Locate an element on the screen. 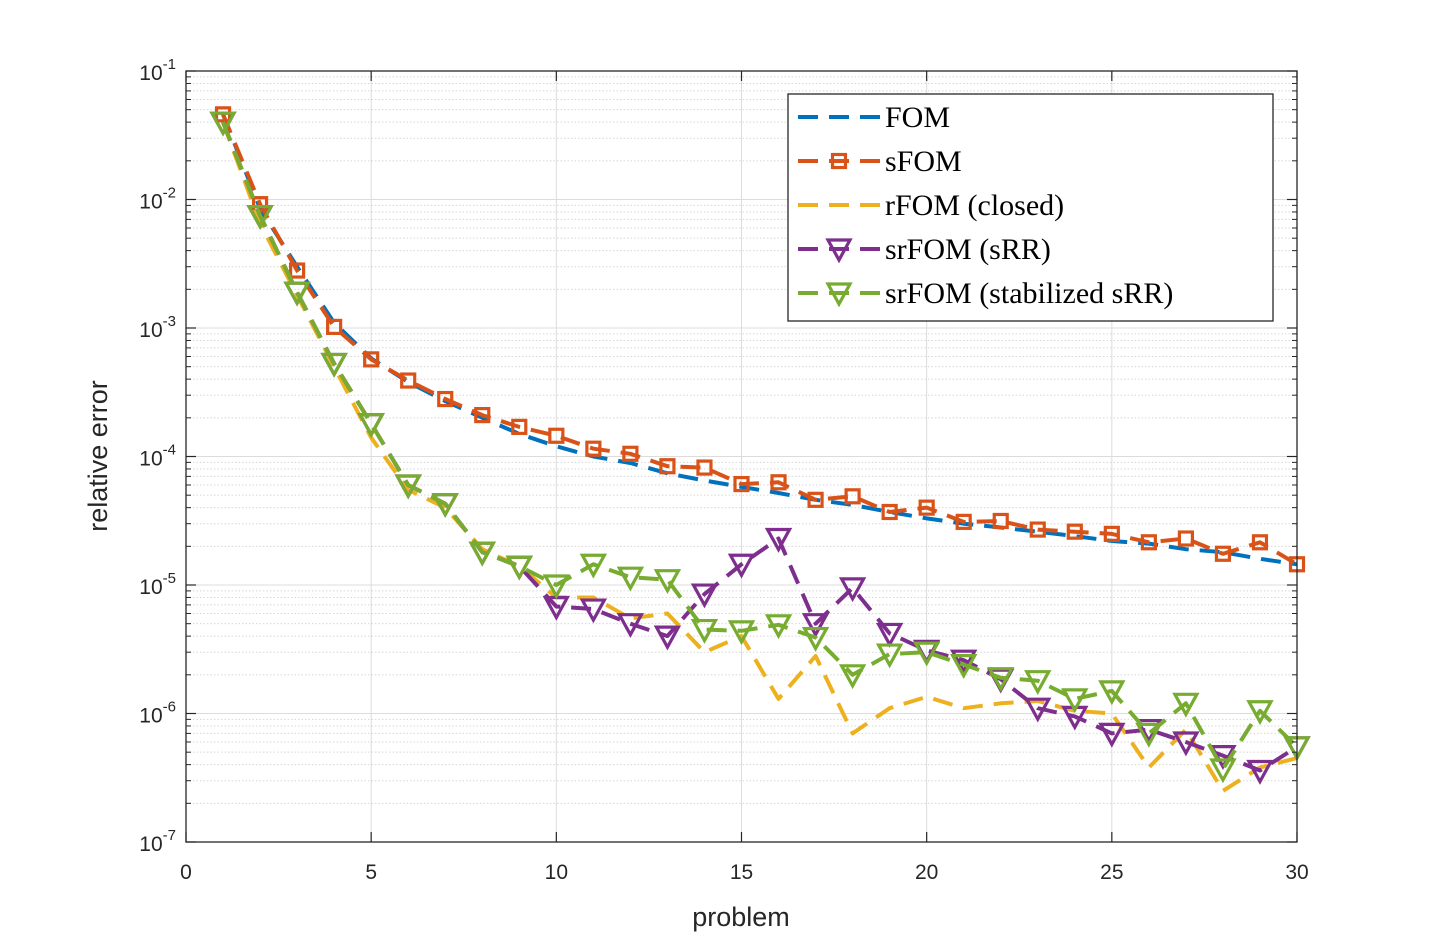 This screenshot has width=1433, height=946. y-tick-label: 10⁻³ is located at coordinates (157, 327).